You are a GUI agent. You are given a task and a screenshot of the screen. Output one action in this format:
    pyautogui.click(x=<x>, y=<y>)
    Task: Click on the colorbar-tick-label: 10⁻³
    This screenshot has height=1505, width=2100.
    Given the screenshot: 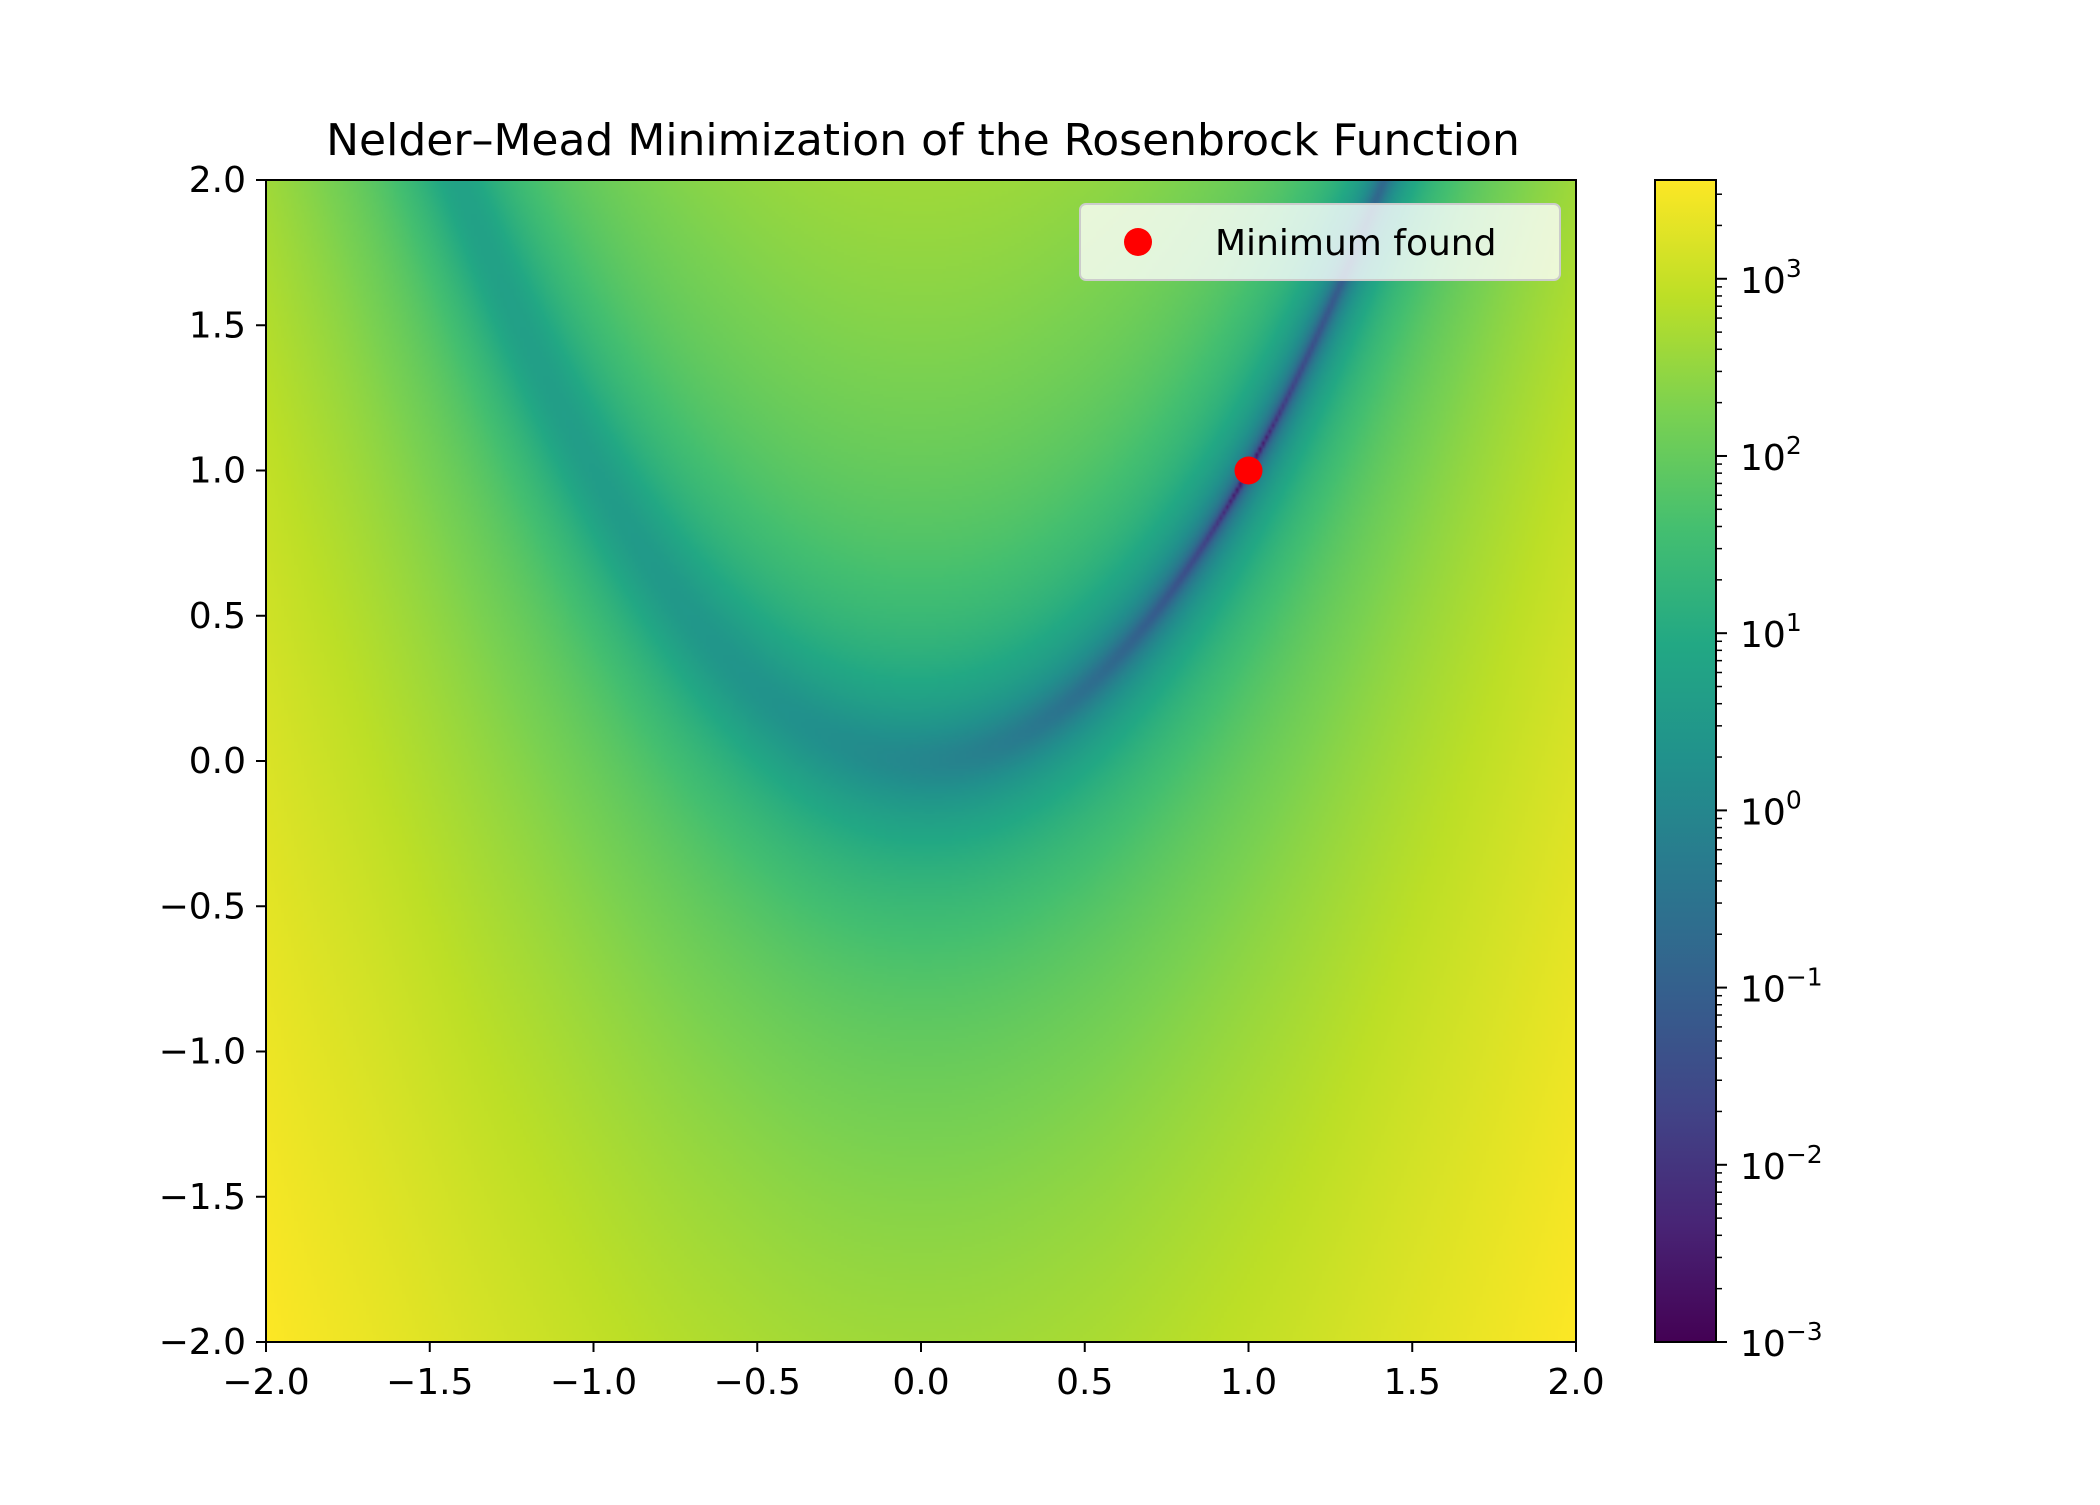 What is the action you would take?
    pyautogui.click(x=1781, y=1341)
    